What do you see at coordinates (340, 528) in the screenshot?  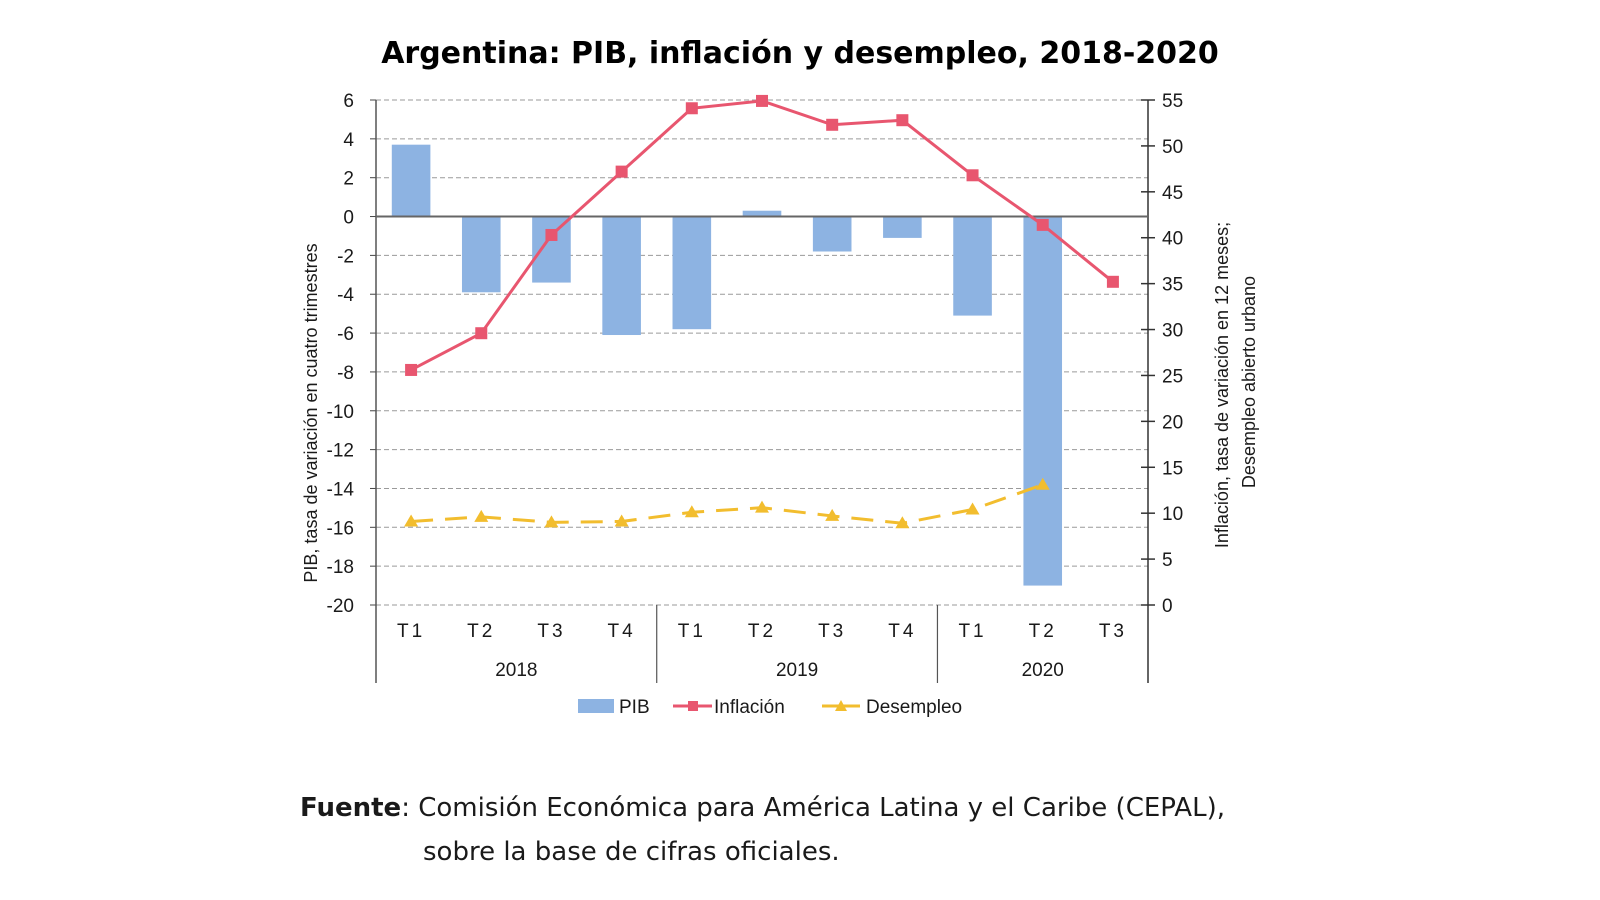 I see `y-left-tick-label: -16` at bounding box center [340, 528].